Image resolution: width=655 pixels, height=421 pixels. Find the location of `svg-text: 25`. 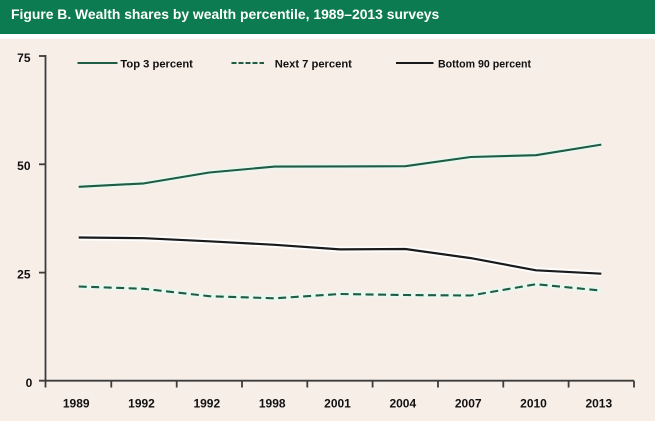

svg-text: 25 is located at coordinates (24, 274).